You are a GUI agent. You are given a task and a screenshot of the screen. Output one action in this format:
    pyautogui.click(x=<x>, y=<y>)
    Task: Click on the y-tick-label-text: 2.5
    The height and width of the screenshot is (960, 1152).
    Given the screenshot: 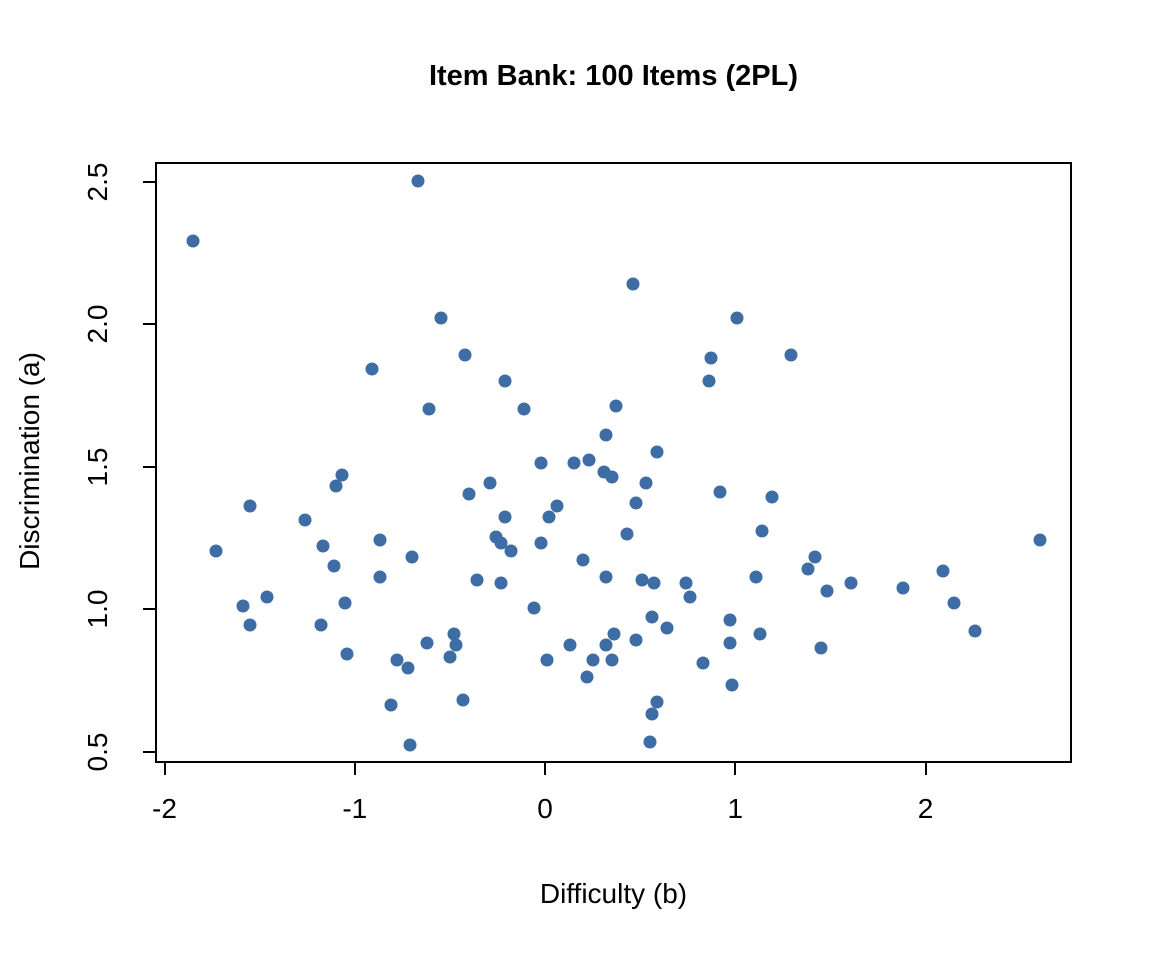 What is the action you would take?
    pyautogui.click(x=97, y=182)
    